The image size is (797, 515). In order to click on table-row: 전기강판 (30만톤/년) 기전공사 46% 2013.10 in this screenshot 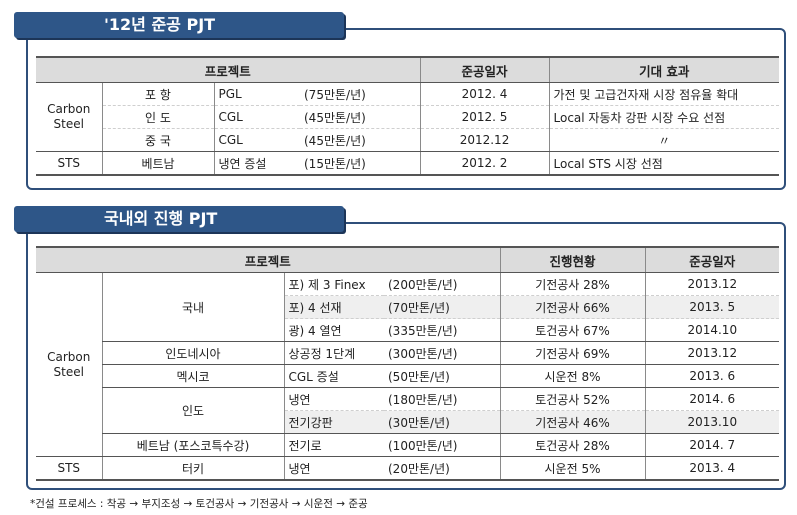, I will do `click(408, 422)`.